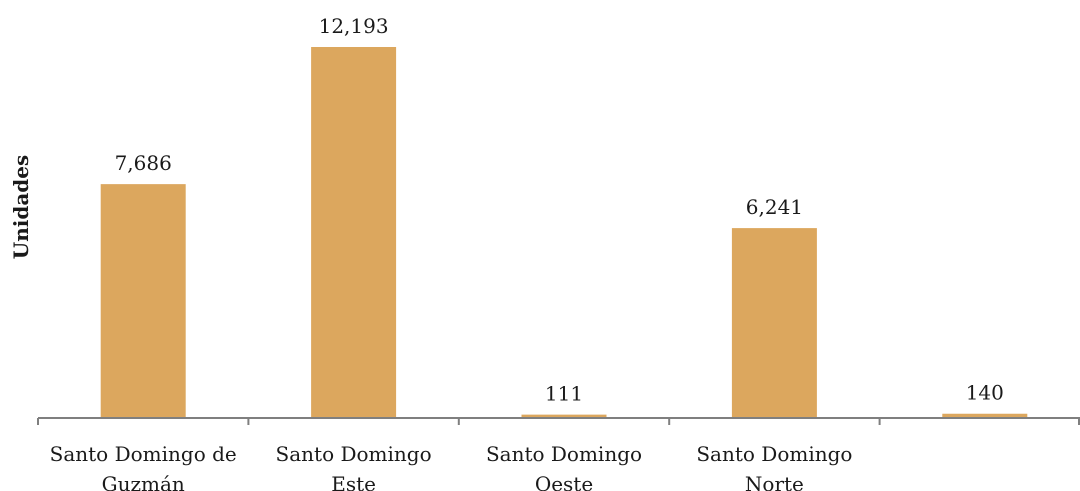 The image size is (1080, 491). What do you see at coordinates (985, 393) in the screenshot?
I see `bar-value-label: 140` at bounding box center [985, 393].